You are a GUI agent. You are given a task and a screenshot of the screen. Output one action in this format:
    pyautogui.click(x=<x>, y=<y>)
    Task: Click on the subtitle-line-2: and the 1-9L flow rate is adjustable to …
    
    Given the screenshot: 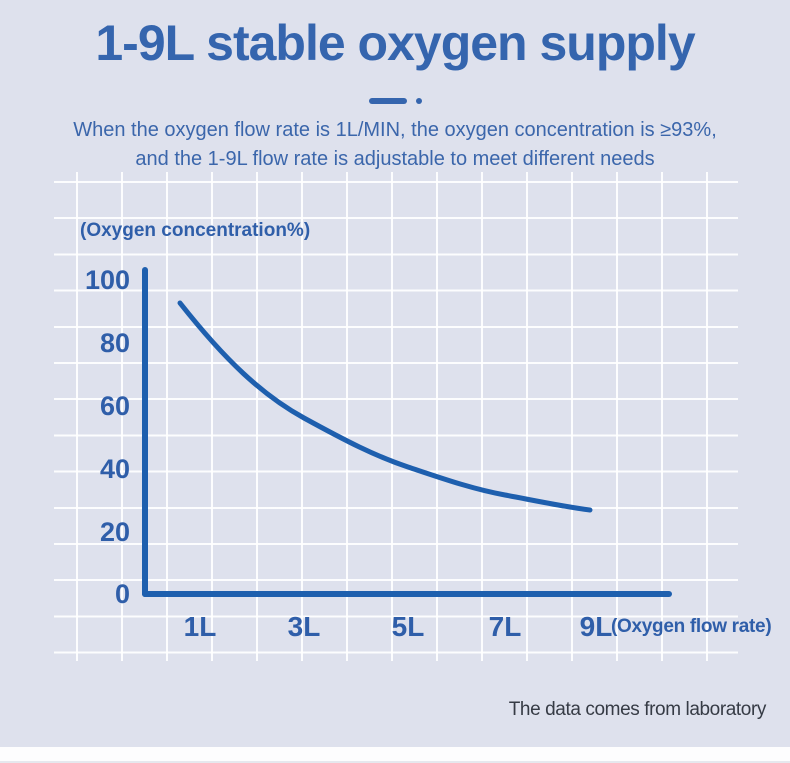 What is the action you would take?
    pyautogui.click(x=395, y=159)
    